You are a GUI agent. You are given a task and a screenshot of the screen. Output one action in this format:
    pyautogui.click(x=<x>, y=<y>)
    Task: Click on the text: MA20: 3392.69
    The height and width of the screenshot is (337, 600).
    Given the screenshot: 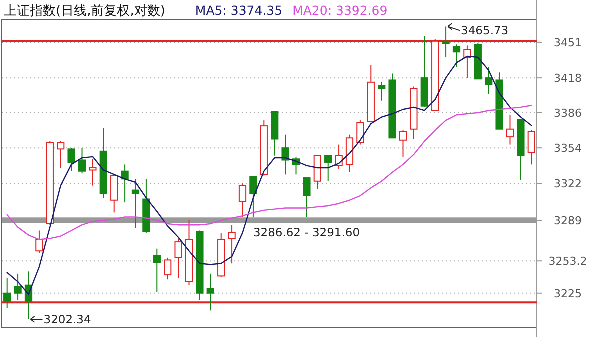 What is the action you would take?
    pyautogui.click(x=340, y=10)
    